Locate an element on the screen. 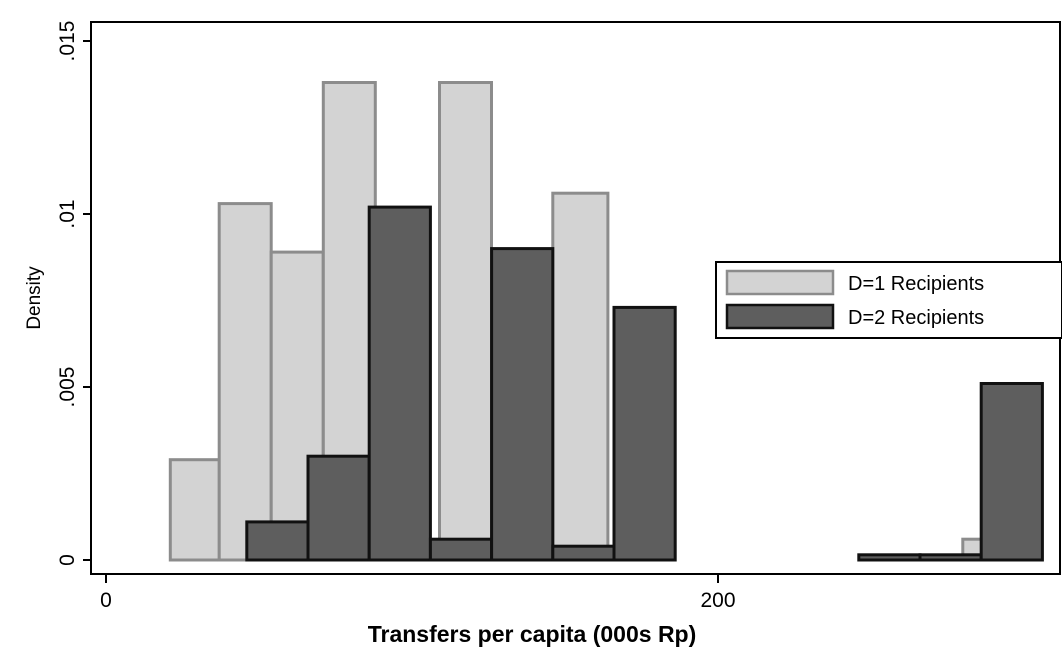 This screenshot has width=1062, height=650. y-axis: 0 .005 .01 .015 is located at coordinates (73, 293).